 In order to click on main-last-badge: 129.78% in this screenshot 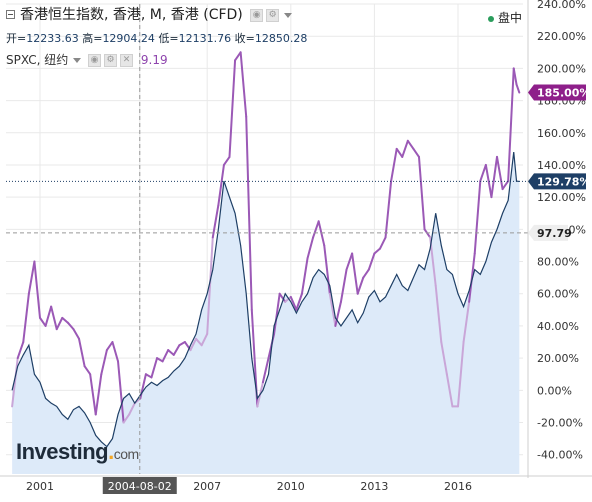, I will do `click(559, 181)`.